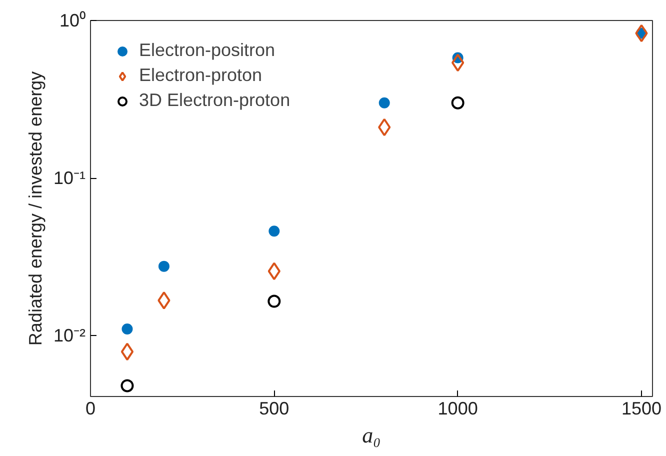 Image resolution: width=666 pixels, height=456 pixels. Describe the element at coordinates (458, 408) in the screenshot. I see `x-tick-label: 1000` at that location.